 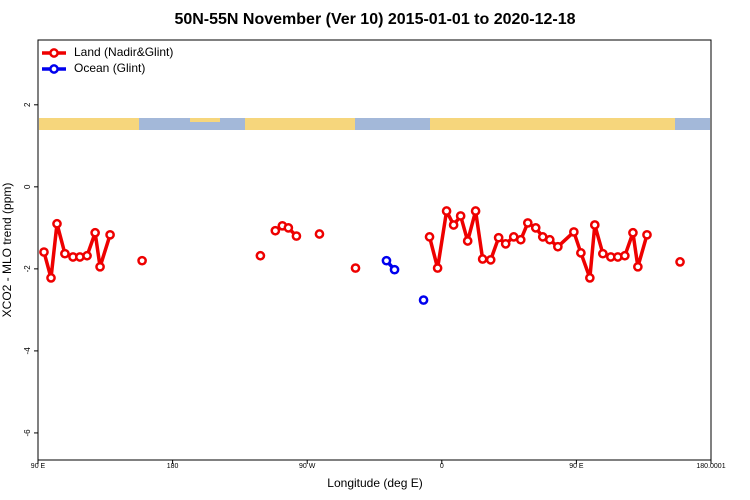 What do you see at coordinates (173, 466) in the screenshot?
I see `x-tick-label: 180` at bounding box center [173, 466].